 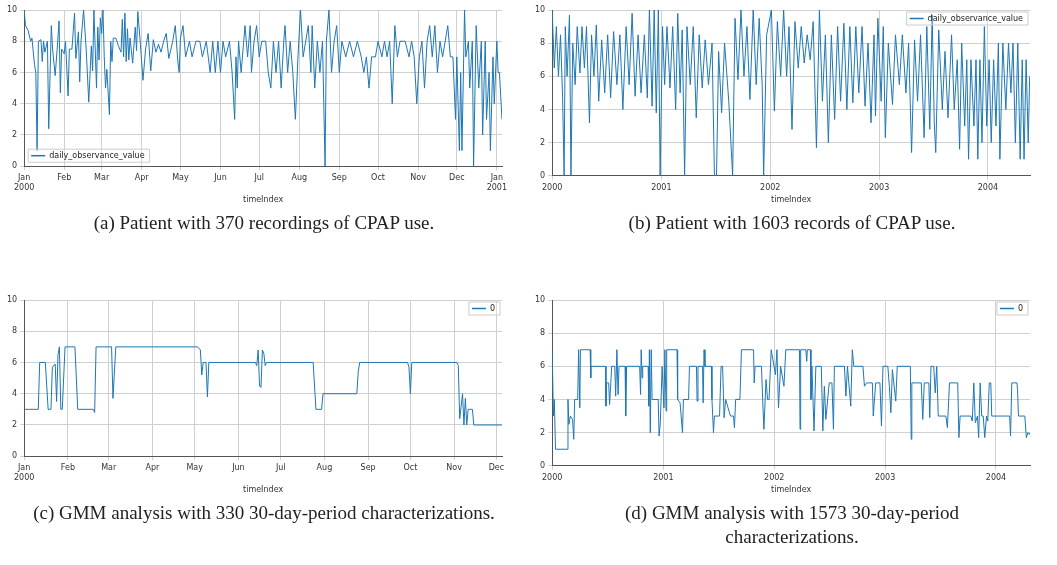 I want to click on text: (b) Patient with 1603 records of CPAP use., so click(x=792, y=223).